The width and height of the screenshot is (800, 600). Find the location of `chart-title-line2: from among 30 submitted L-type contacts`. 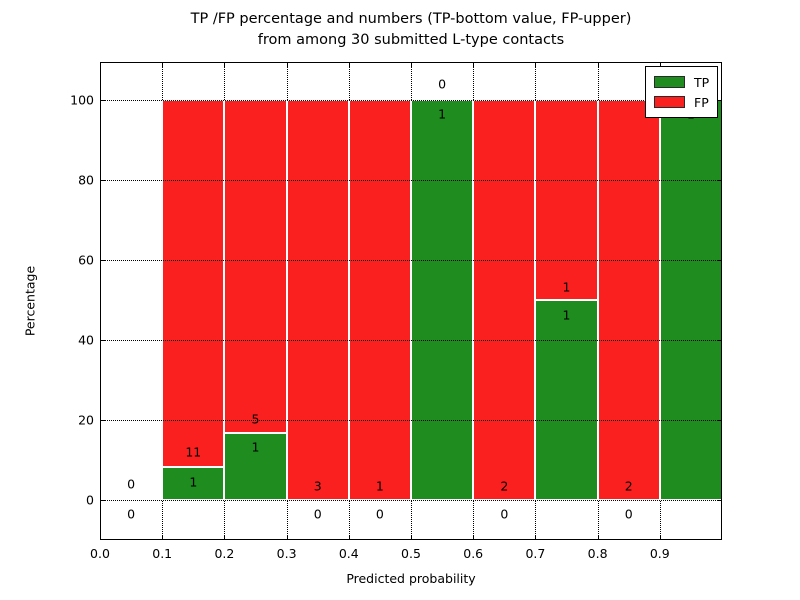

chart-title-line2: from among 30 submitted L-type contacts is located at coordinates (411, 40).